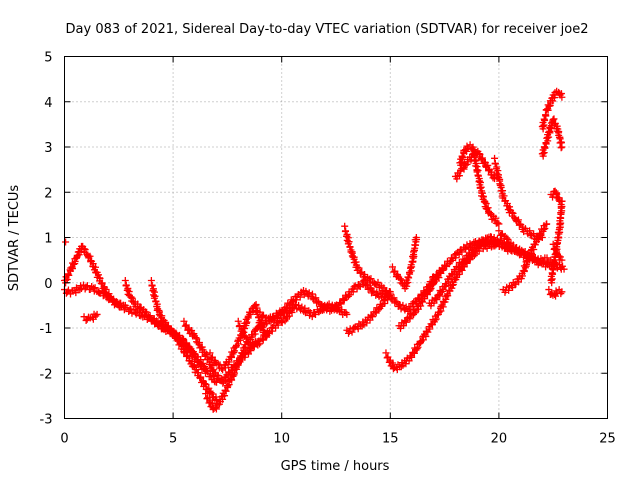 The height and width of the screenshot is (480, 640). What do you see at coordinates (48, 193) in the screenshot?
I see `y-tick-label: 2` at bounding box center [48, 193].